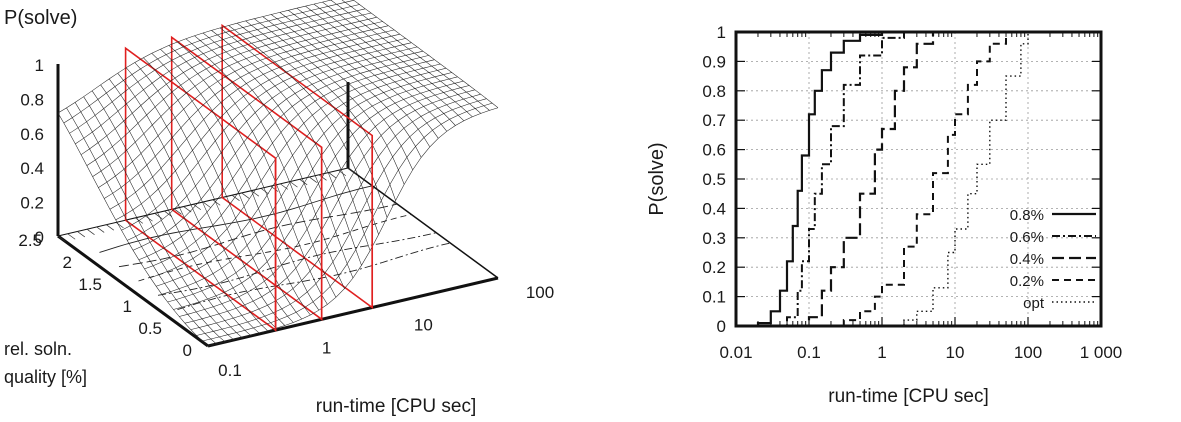  I want to click on y-tick-label: 0.7, so click(714, 120).